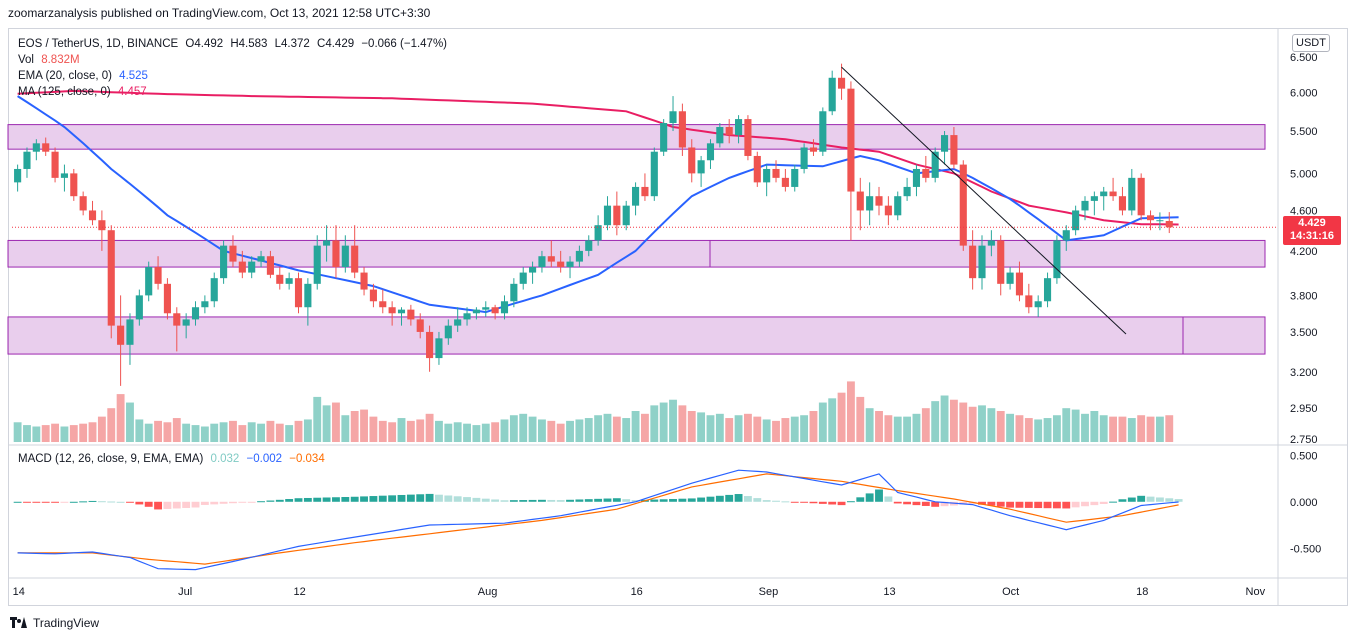  What do you see at coordinates (64, 92) in the screenshot?
I see `ma-label: MA (125, close, 0)` at bounding box center [64, 92].